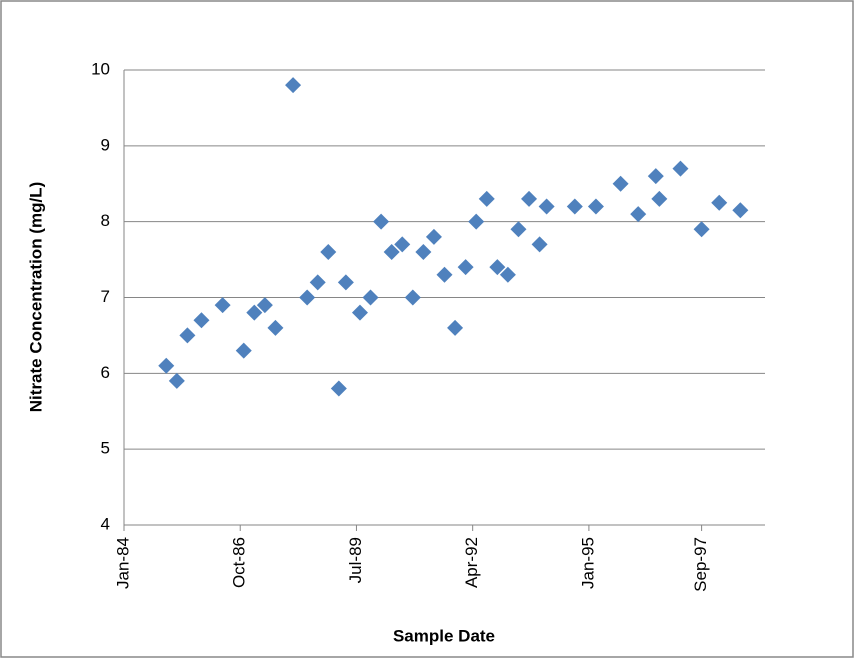 The height and width of the screenshot is (658, 854). I want to click on y-tick-label: 4, so click(105, 523).